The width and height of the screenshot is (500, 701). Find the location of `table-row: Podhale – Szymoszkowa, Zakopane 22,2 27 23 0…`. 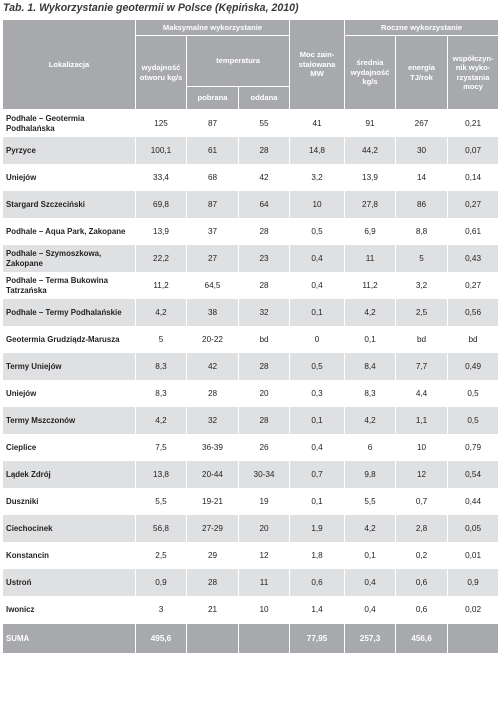

table-row: Podhale – Szymoszkowa, Zakopane 22,2 27 23 0… is located at coordinates (251, 258).